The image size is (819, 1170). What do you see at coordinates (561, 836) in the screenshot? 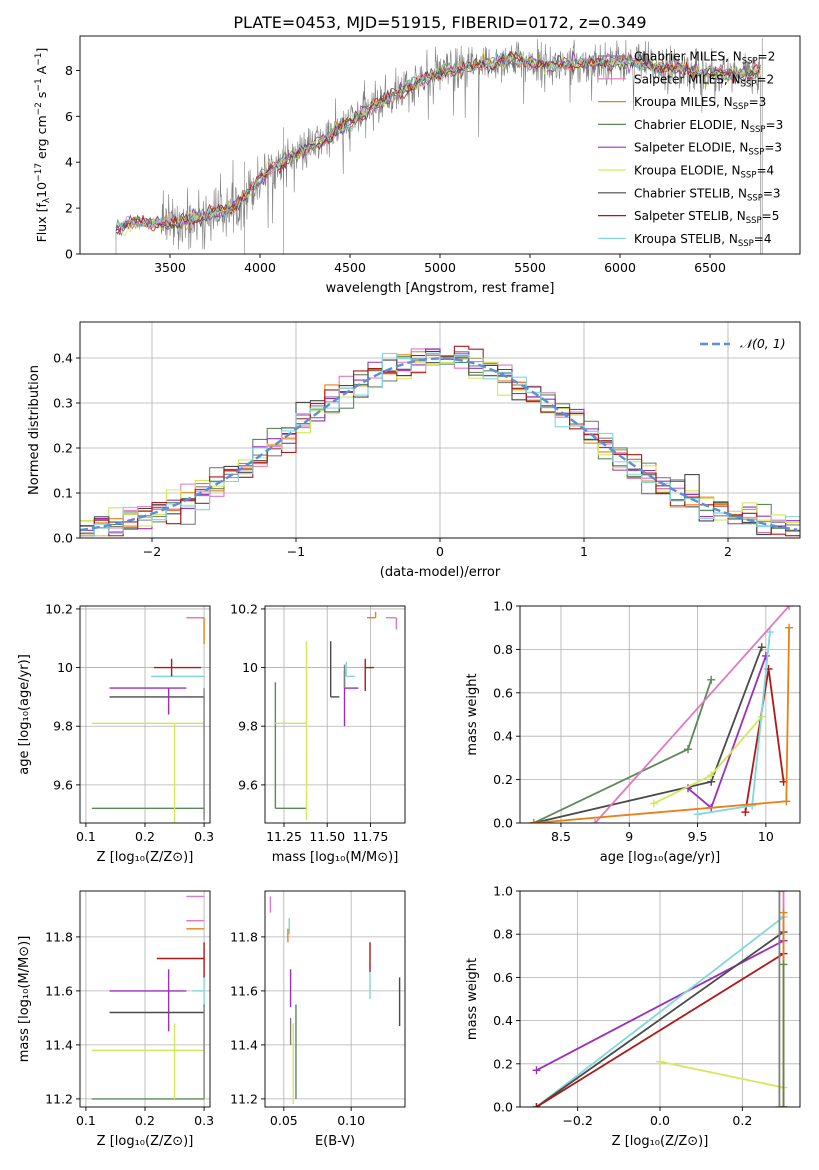
I see `x-tick-label: 8.5` at bounding box center [561, 836].